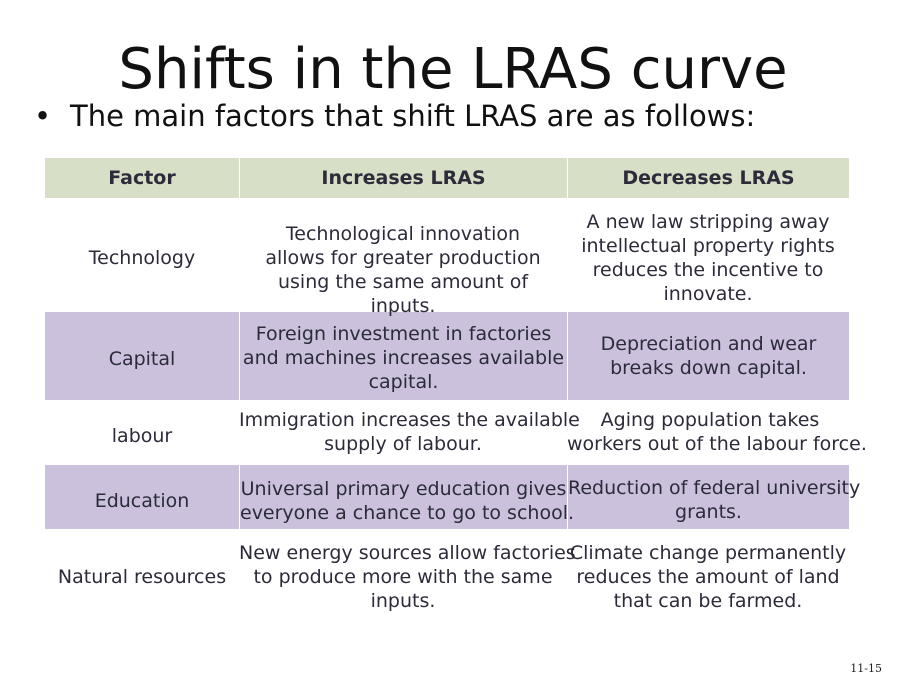  Describe the element at coordinates (142, 258) in the screenshot. I see `cell-factor: Technology` at that location.